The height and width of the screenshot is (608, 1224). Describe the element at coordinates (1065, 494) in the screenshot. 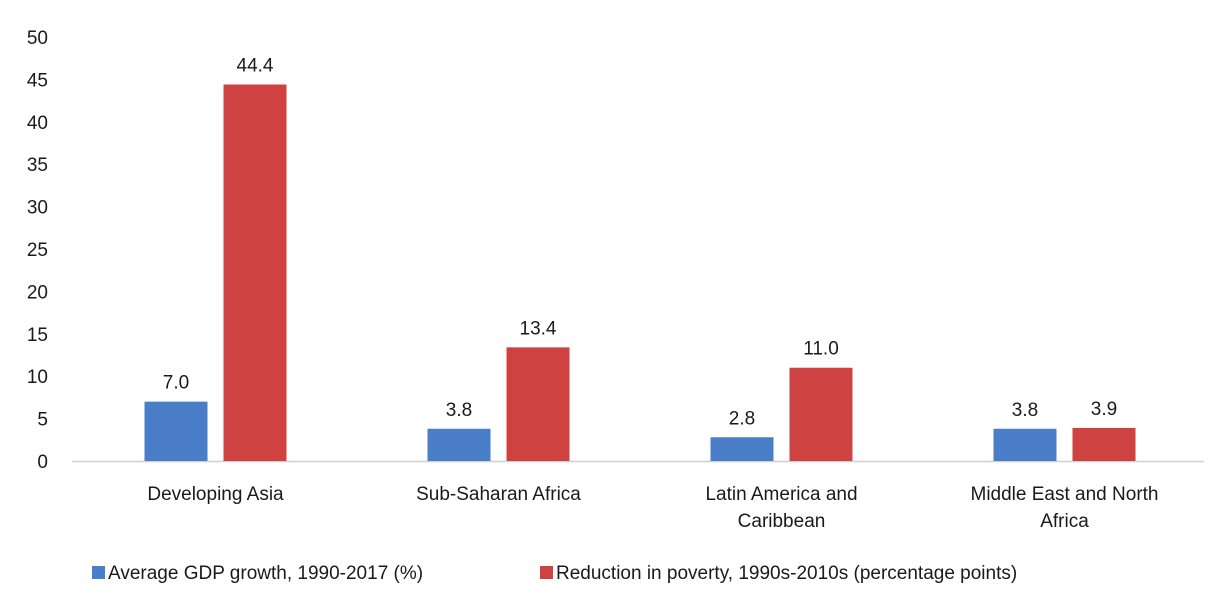

I see `category-label: Middle East and North` at that location.